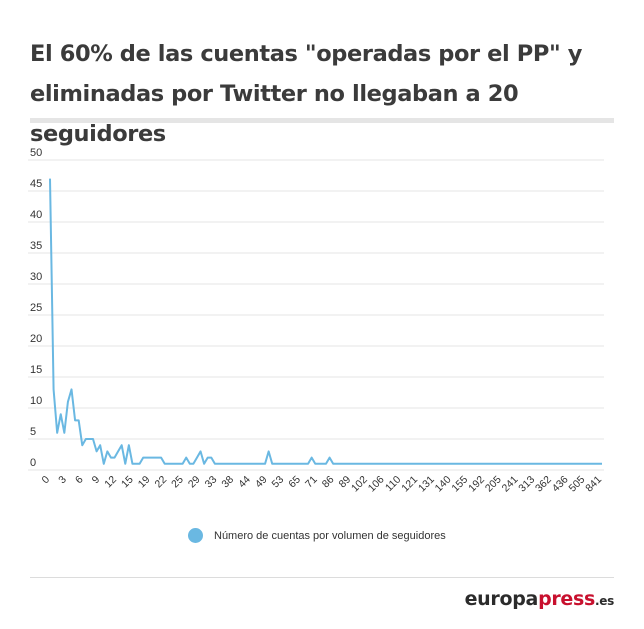 The image size is (644, 629). What do you see at coordinates (127, 482) in the screenshot?
I see `x-tick-label: 15` at bounding box center [127, 482].